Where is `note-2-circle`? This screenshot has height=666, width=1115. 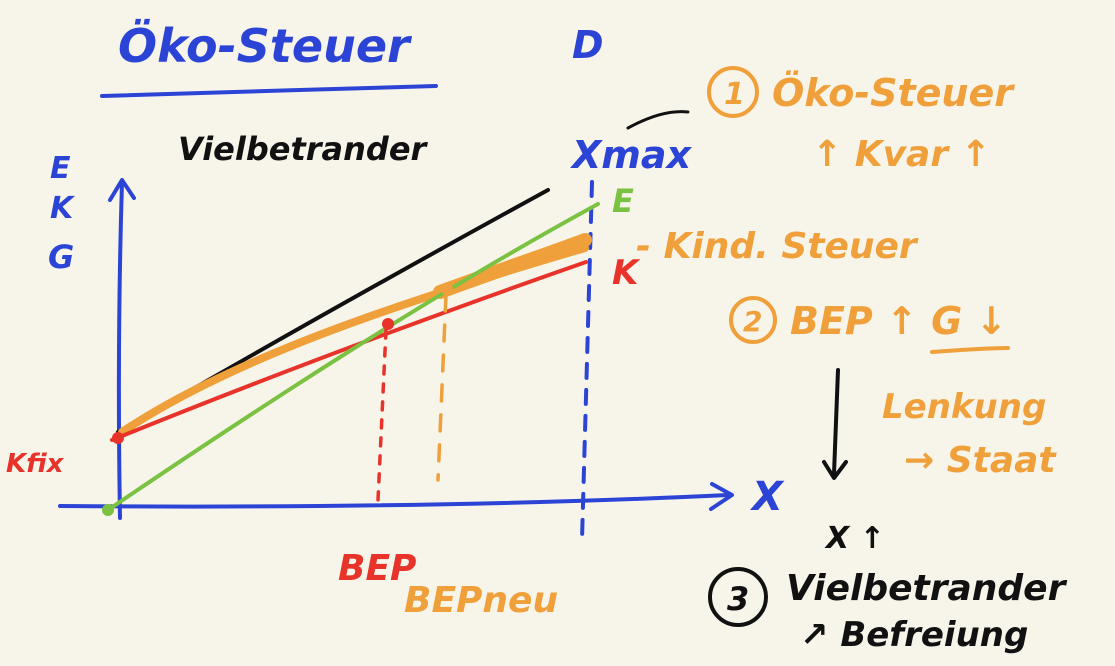
note-2-circle is located at coordinates (753, 320).